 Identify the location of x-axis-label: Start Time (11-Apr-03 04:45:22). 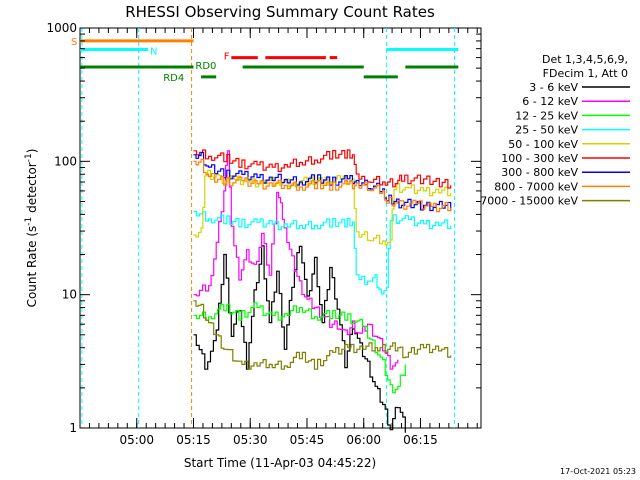
(280, 463).